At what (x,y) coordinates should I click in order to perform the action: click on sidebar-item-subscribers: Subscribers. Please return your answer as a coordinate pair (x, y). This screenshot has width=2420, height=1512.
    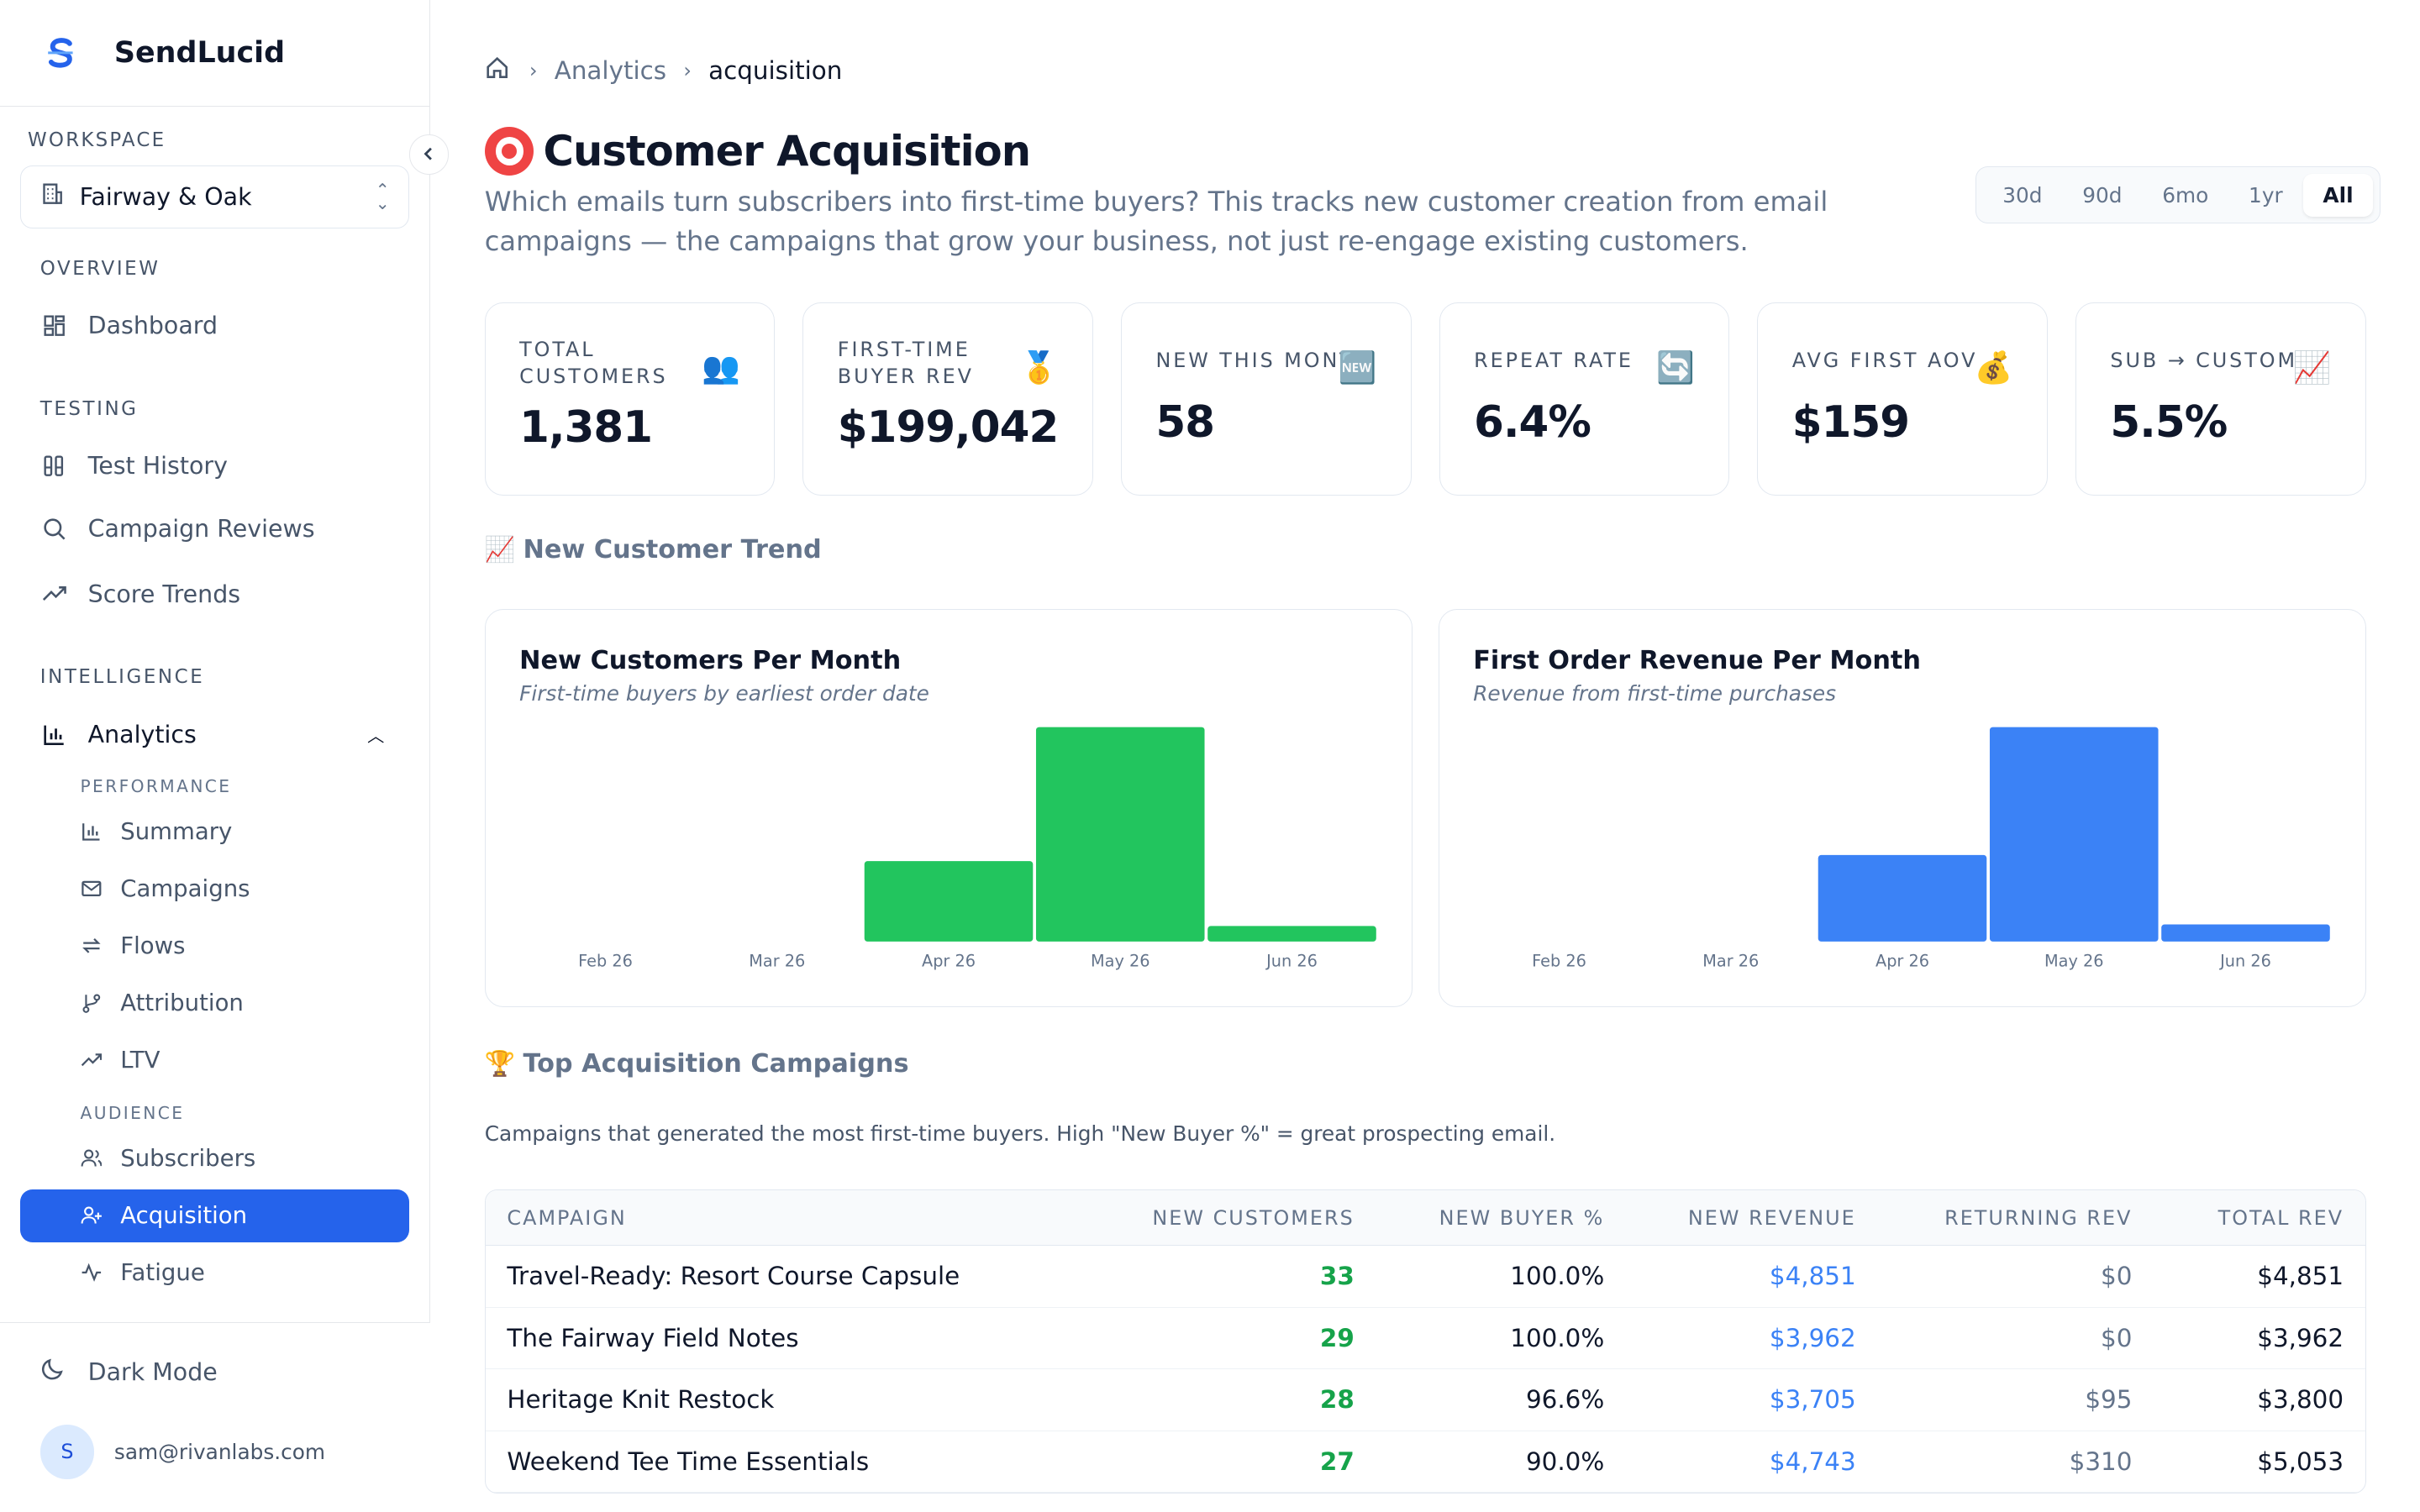
    Looking at the image, I should click on (214, 1158).